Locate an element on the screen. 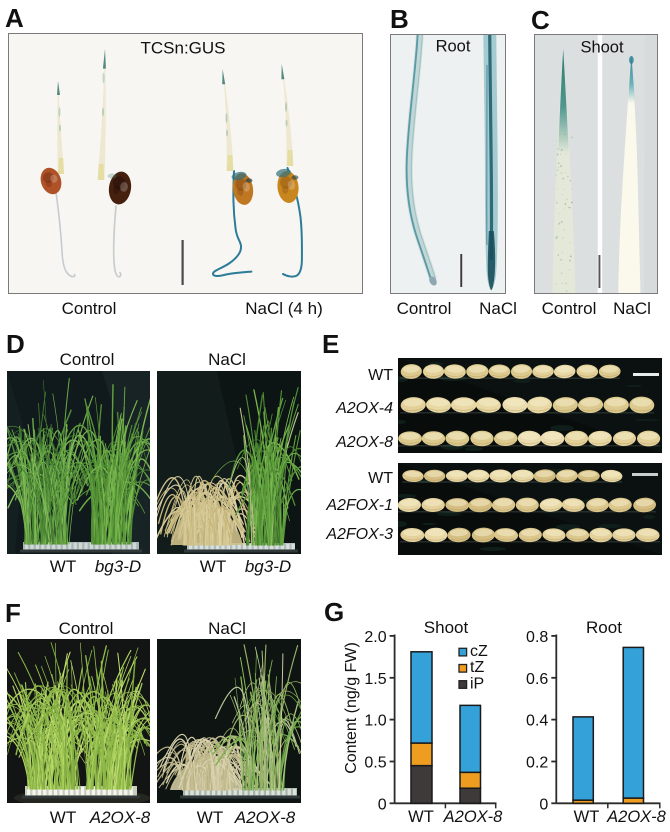 Image resolution: width=670 pixels, height=832 pixels. svg-text: TCSn:GUS is located at coordinates (182, 48).